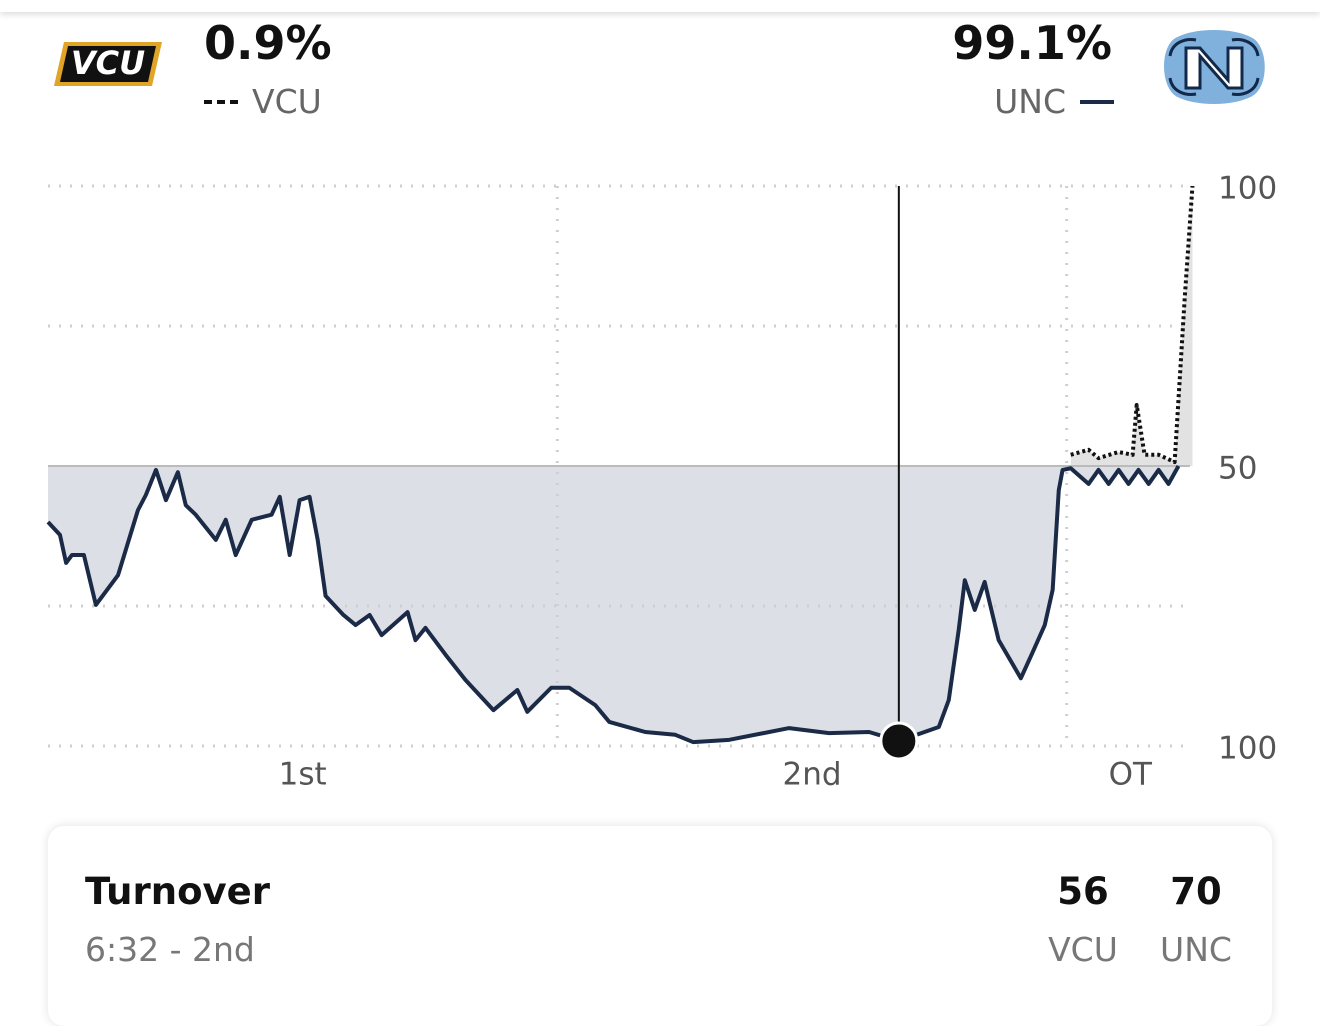 The image size is (1320, 1026). I want to click on vcu-logo: VCU, so click(108, 64).